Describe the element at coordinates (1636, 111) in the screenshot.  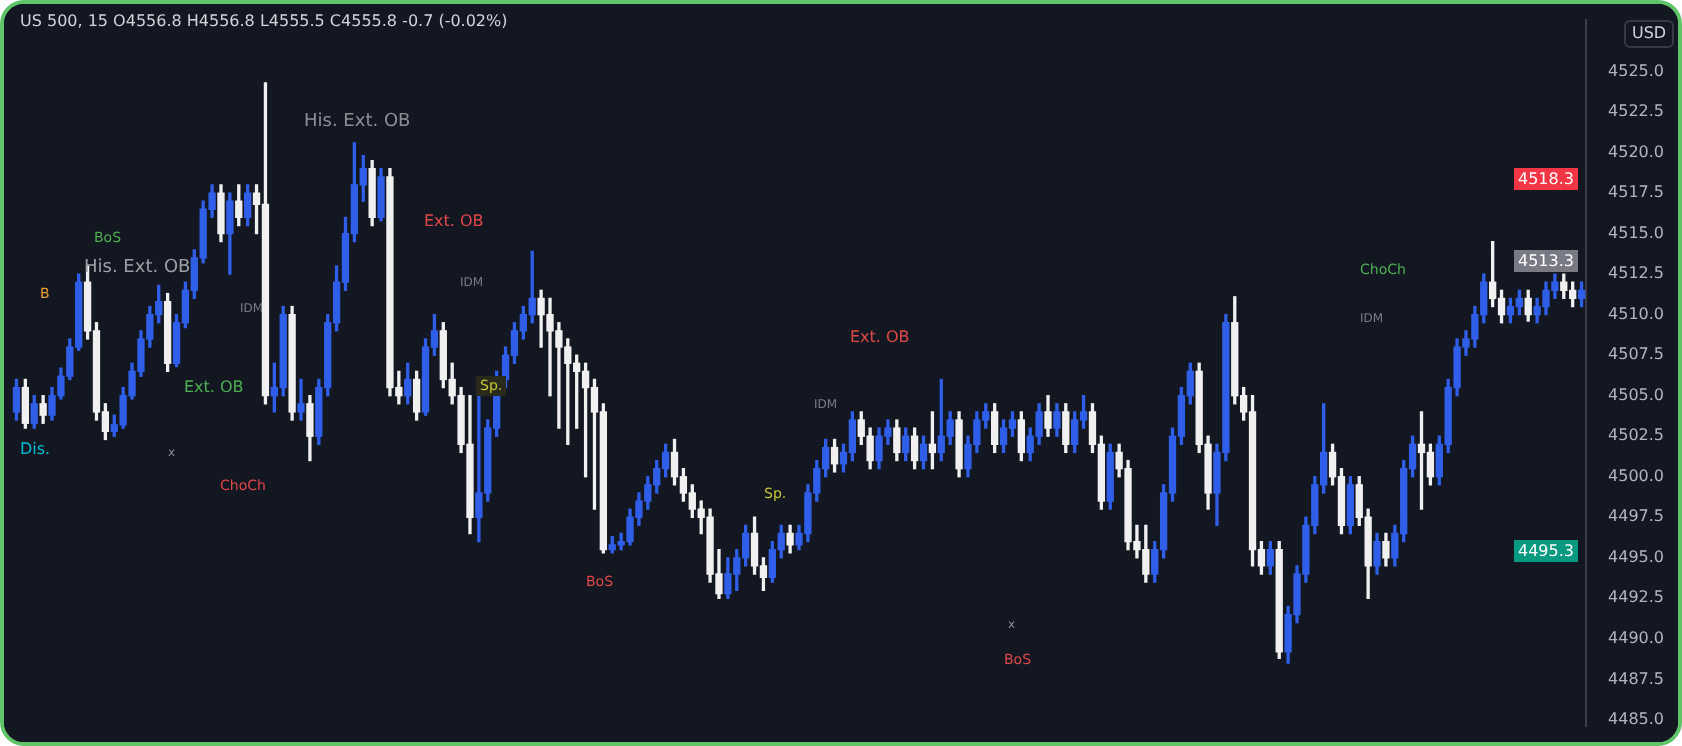
I see `y-tick-label: 4522.5` at that location.